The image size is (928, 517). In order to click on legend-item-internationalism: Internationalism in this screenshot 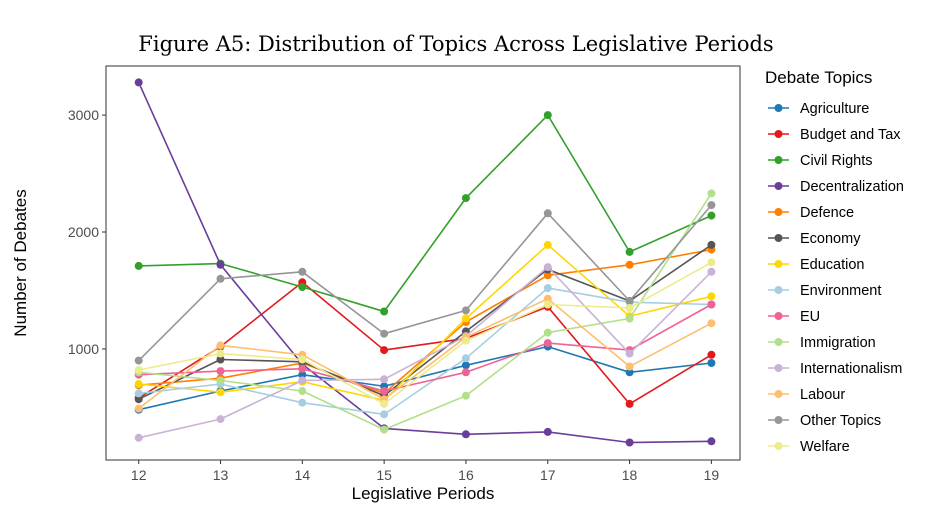, I will do `click(835, 369)`.